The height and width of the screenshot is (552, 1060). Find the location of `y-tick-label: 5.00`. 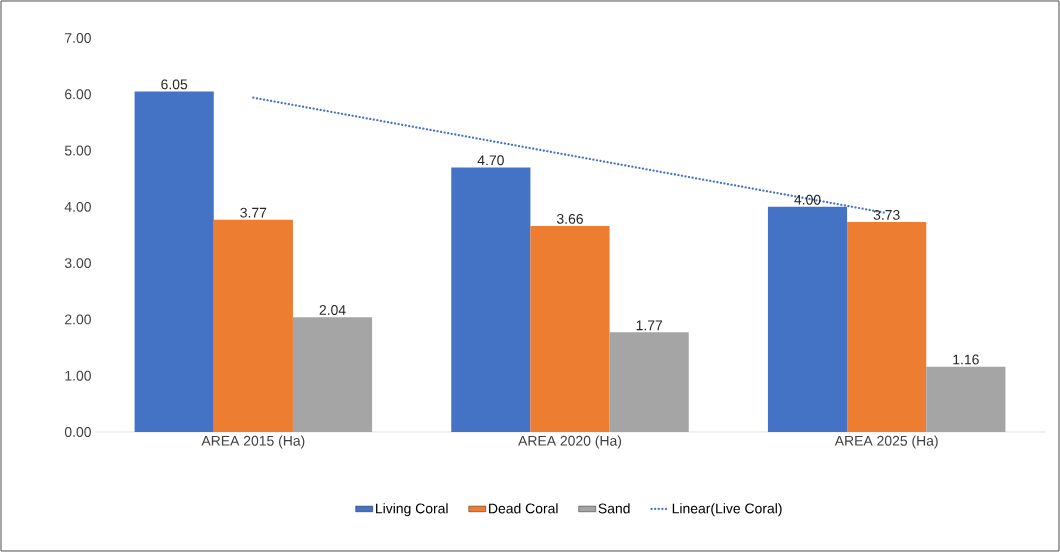

y-tick-label: 5.00 is located at coordinates (77, 150).